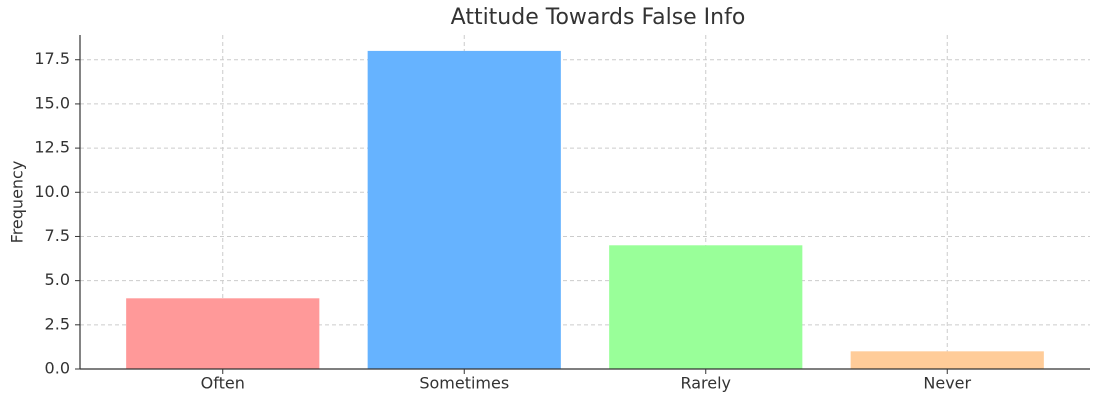 The width and height of the screenshot is (1109, 403). Describe the element at coordinates (57, 279) in the screenshot. I see `y-tick-label: 5.0` at that location.